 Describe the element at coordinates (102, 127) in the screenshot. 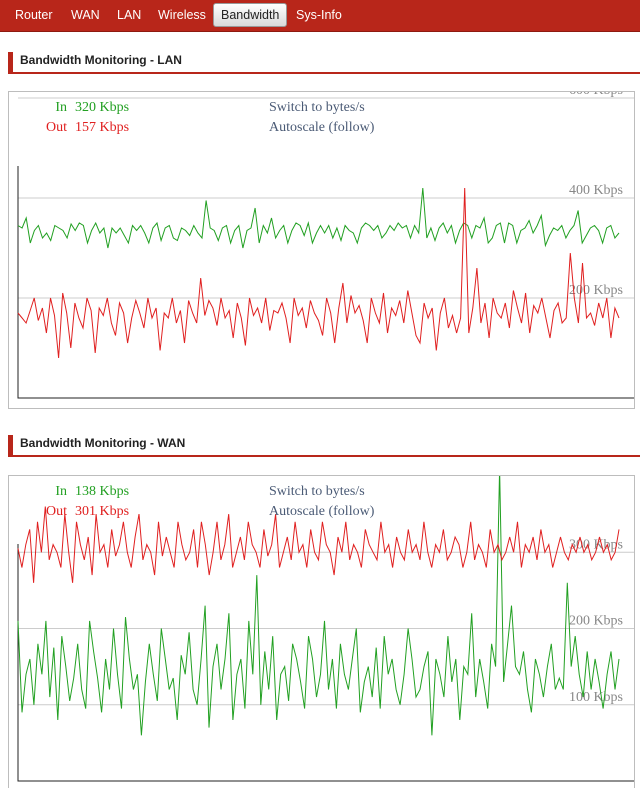

I see `lan-out-value: 157 Kbps` at that location.